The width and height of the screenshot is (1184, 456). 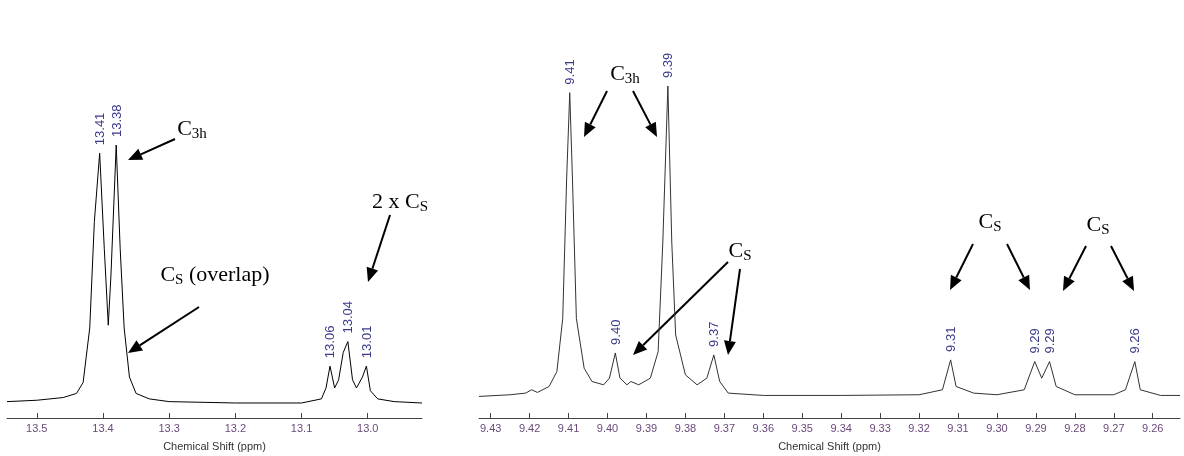 What do you see at coordinates (958, 427) in the screenshot?
I see `x-tick-label: 9.31` at bounding box center [958, 427].